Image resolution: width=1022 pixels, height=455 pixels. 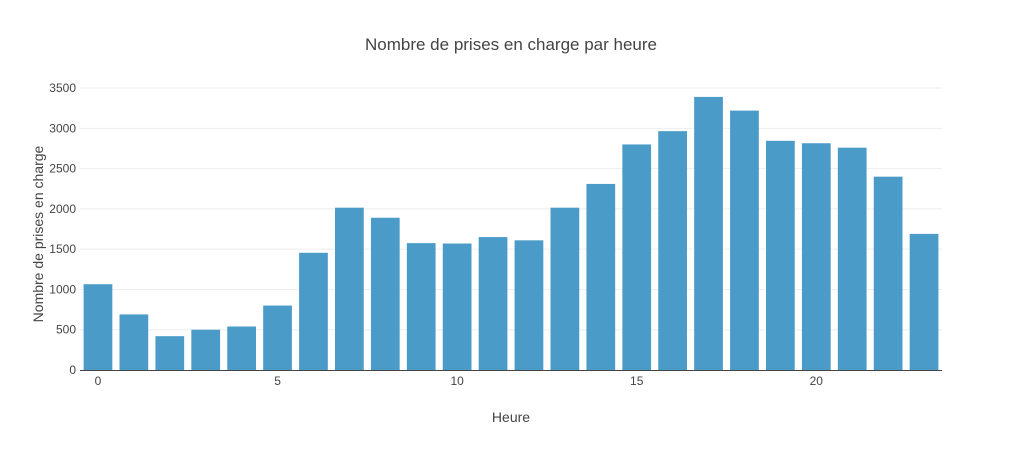 I want to click on y-tick-label: 2500, so click(x=62, y=169).